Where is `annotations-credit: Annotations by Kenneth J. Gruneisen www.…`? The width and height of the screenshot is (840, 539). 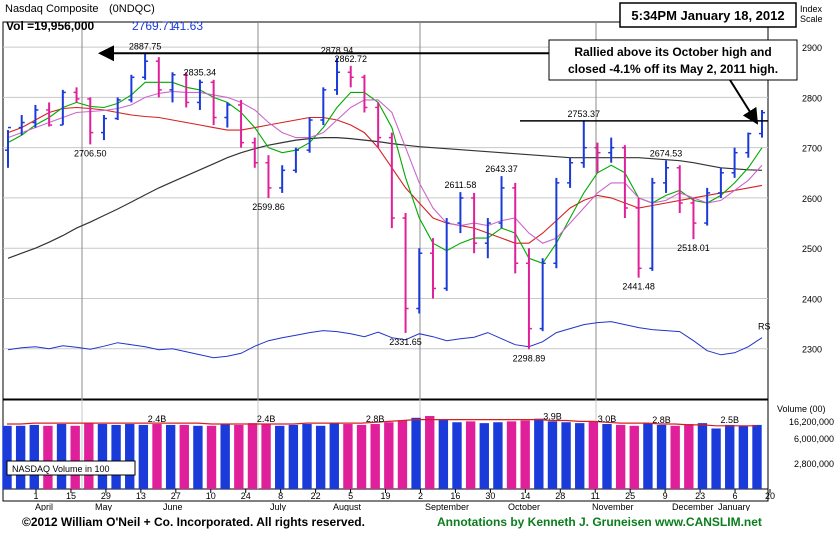 annotations-credit: Annotations by Kenneth J. Gruneisen www.… is located at coordinates (599, 522).